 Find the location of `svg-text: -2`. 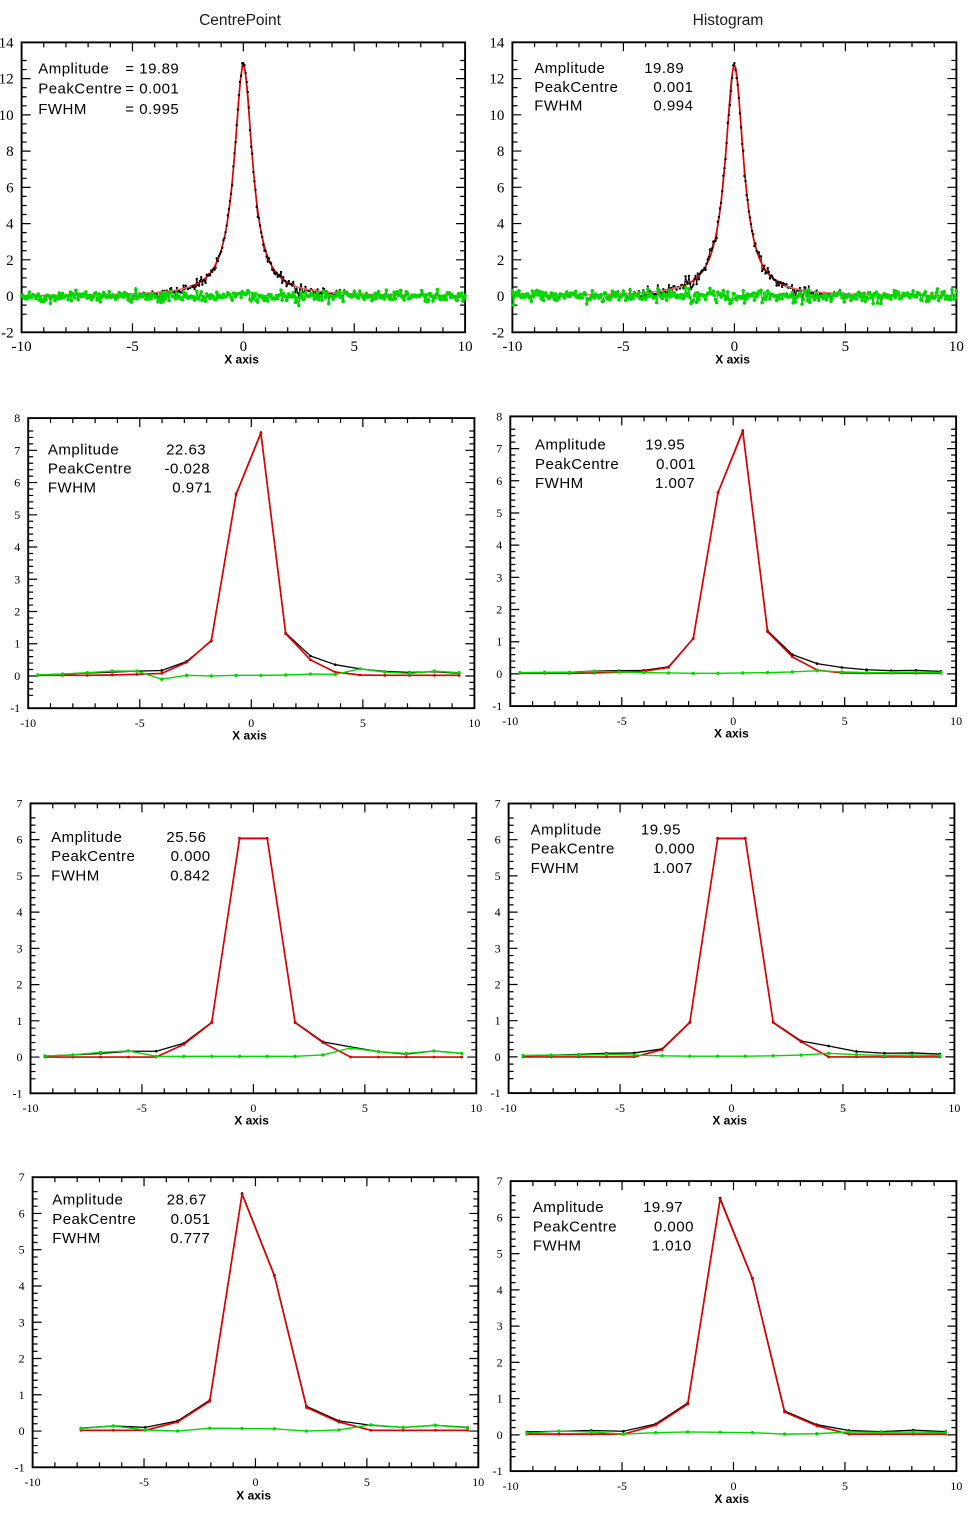

svg-text: -2 is located at coordinates (7, 333).